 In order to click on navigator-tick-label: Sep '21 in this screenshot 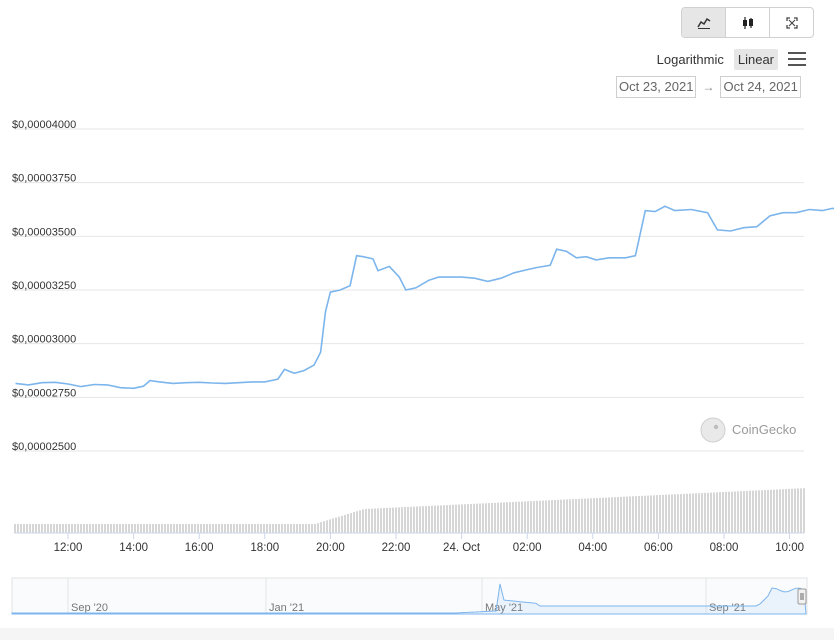, I will do `click(727, 608)`.